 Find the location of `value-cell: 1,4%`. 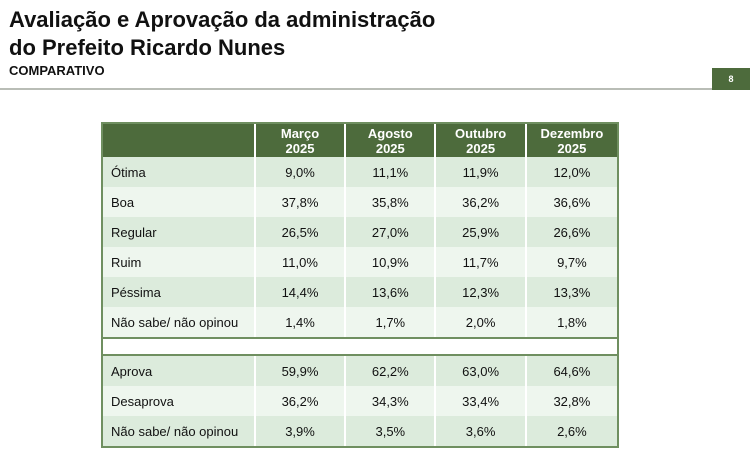

value-cell: 1,4% is located at coordinates (301, 322).